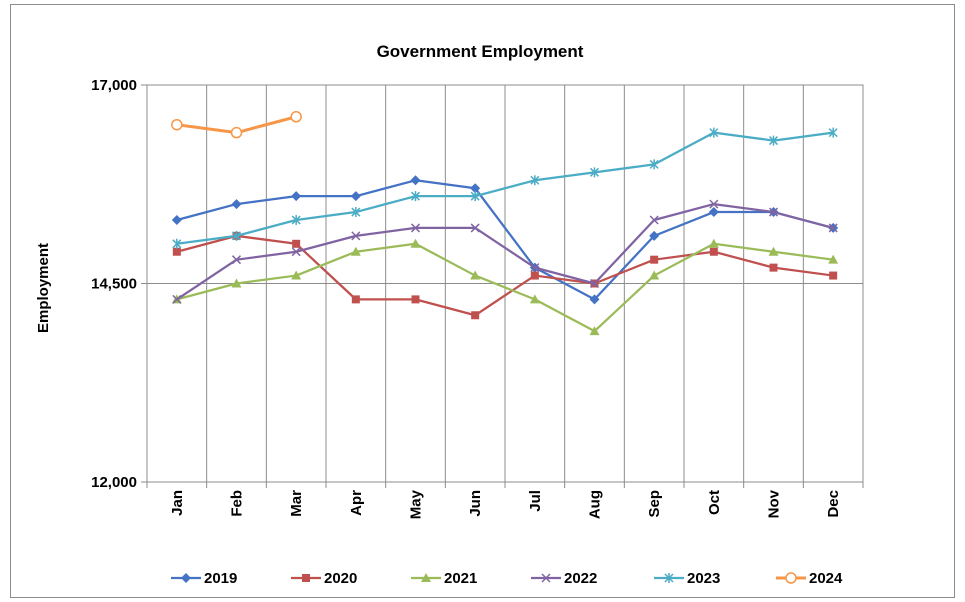  I want to click on series-line-2023, so click(505, 188).